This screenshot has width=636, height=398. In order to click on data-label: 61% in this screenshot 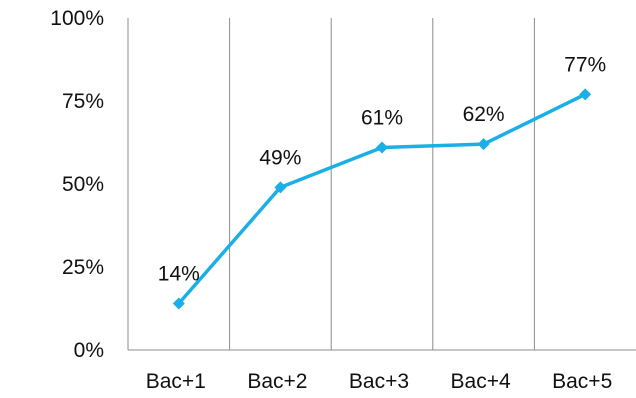, I will do `click(382, 117)`.